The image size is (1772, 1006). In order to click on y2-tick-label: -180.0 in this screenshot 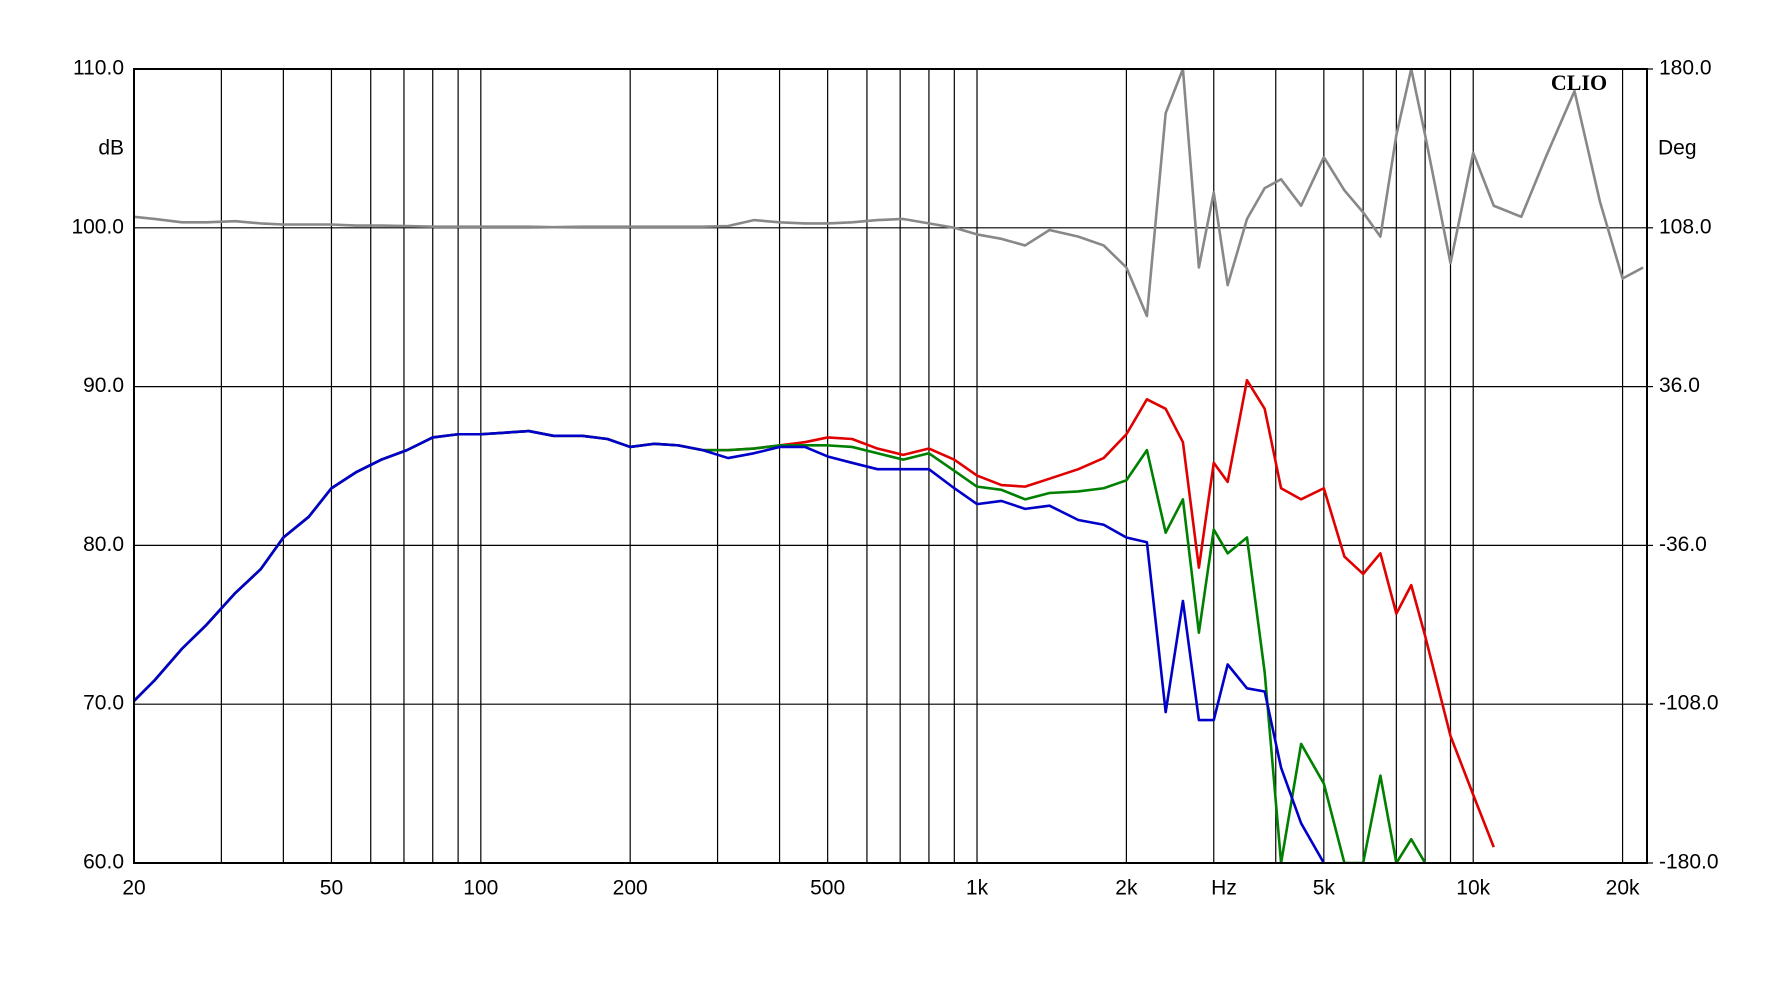, I will do `click(1689, 862)`.